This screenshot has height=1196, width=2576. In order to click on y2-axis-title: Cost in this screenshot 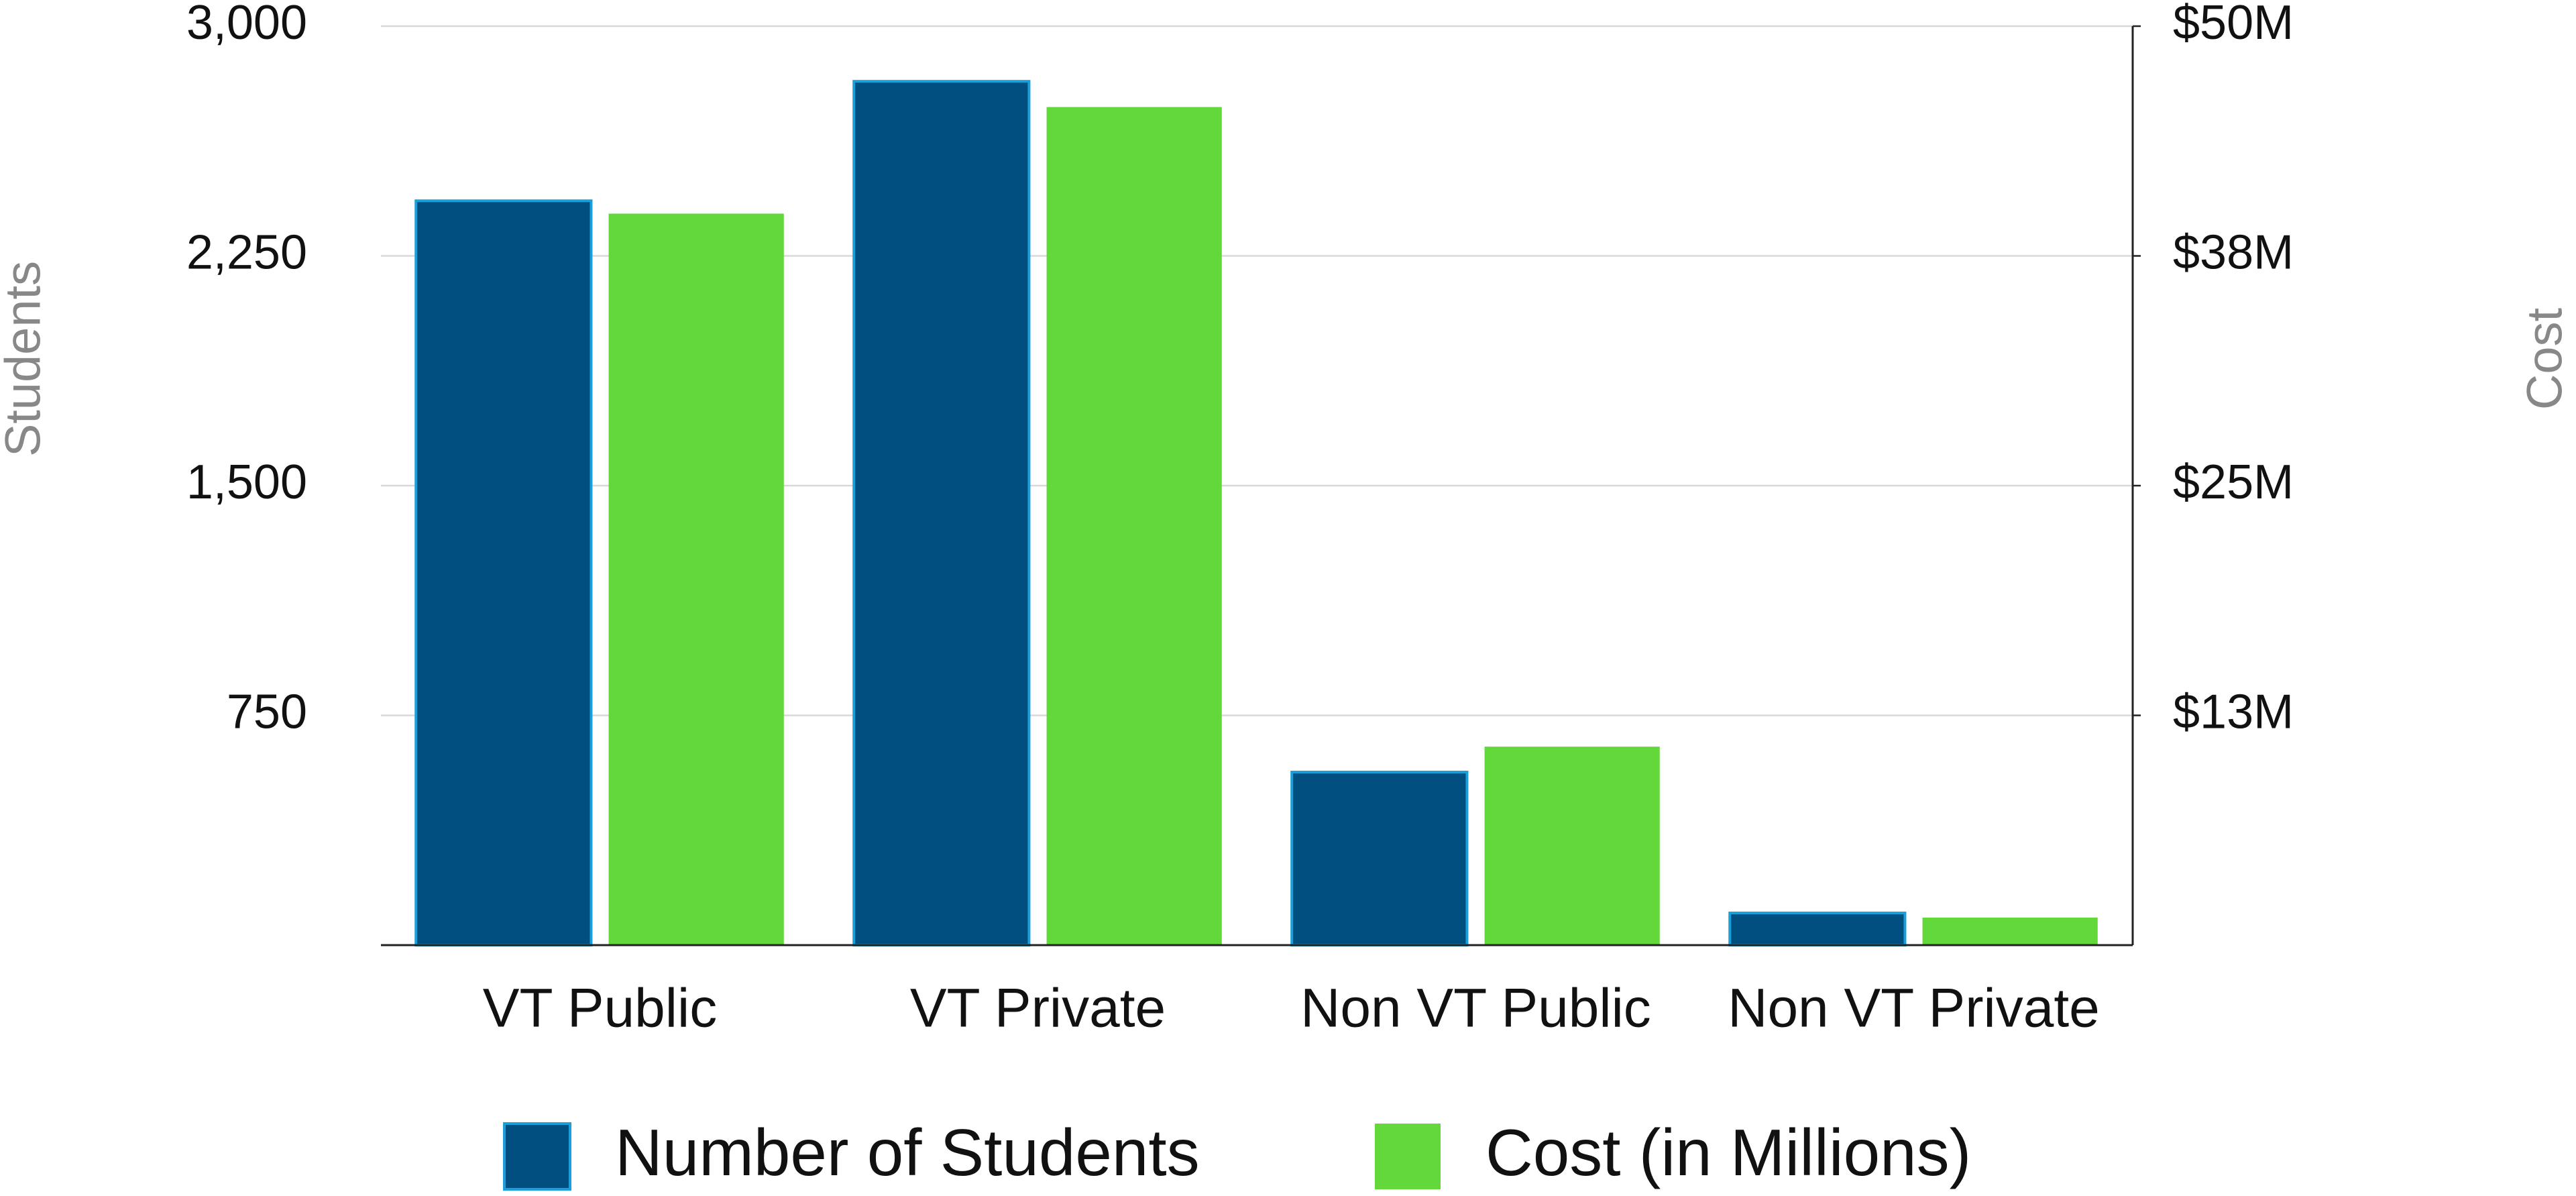, I will do `click(2545, 358)`.